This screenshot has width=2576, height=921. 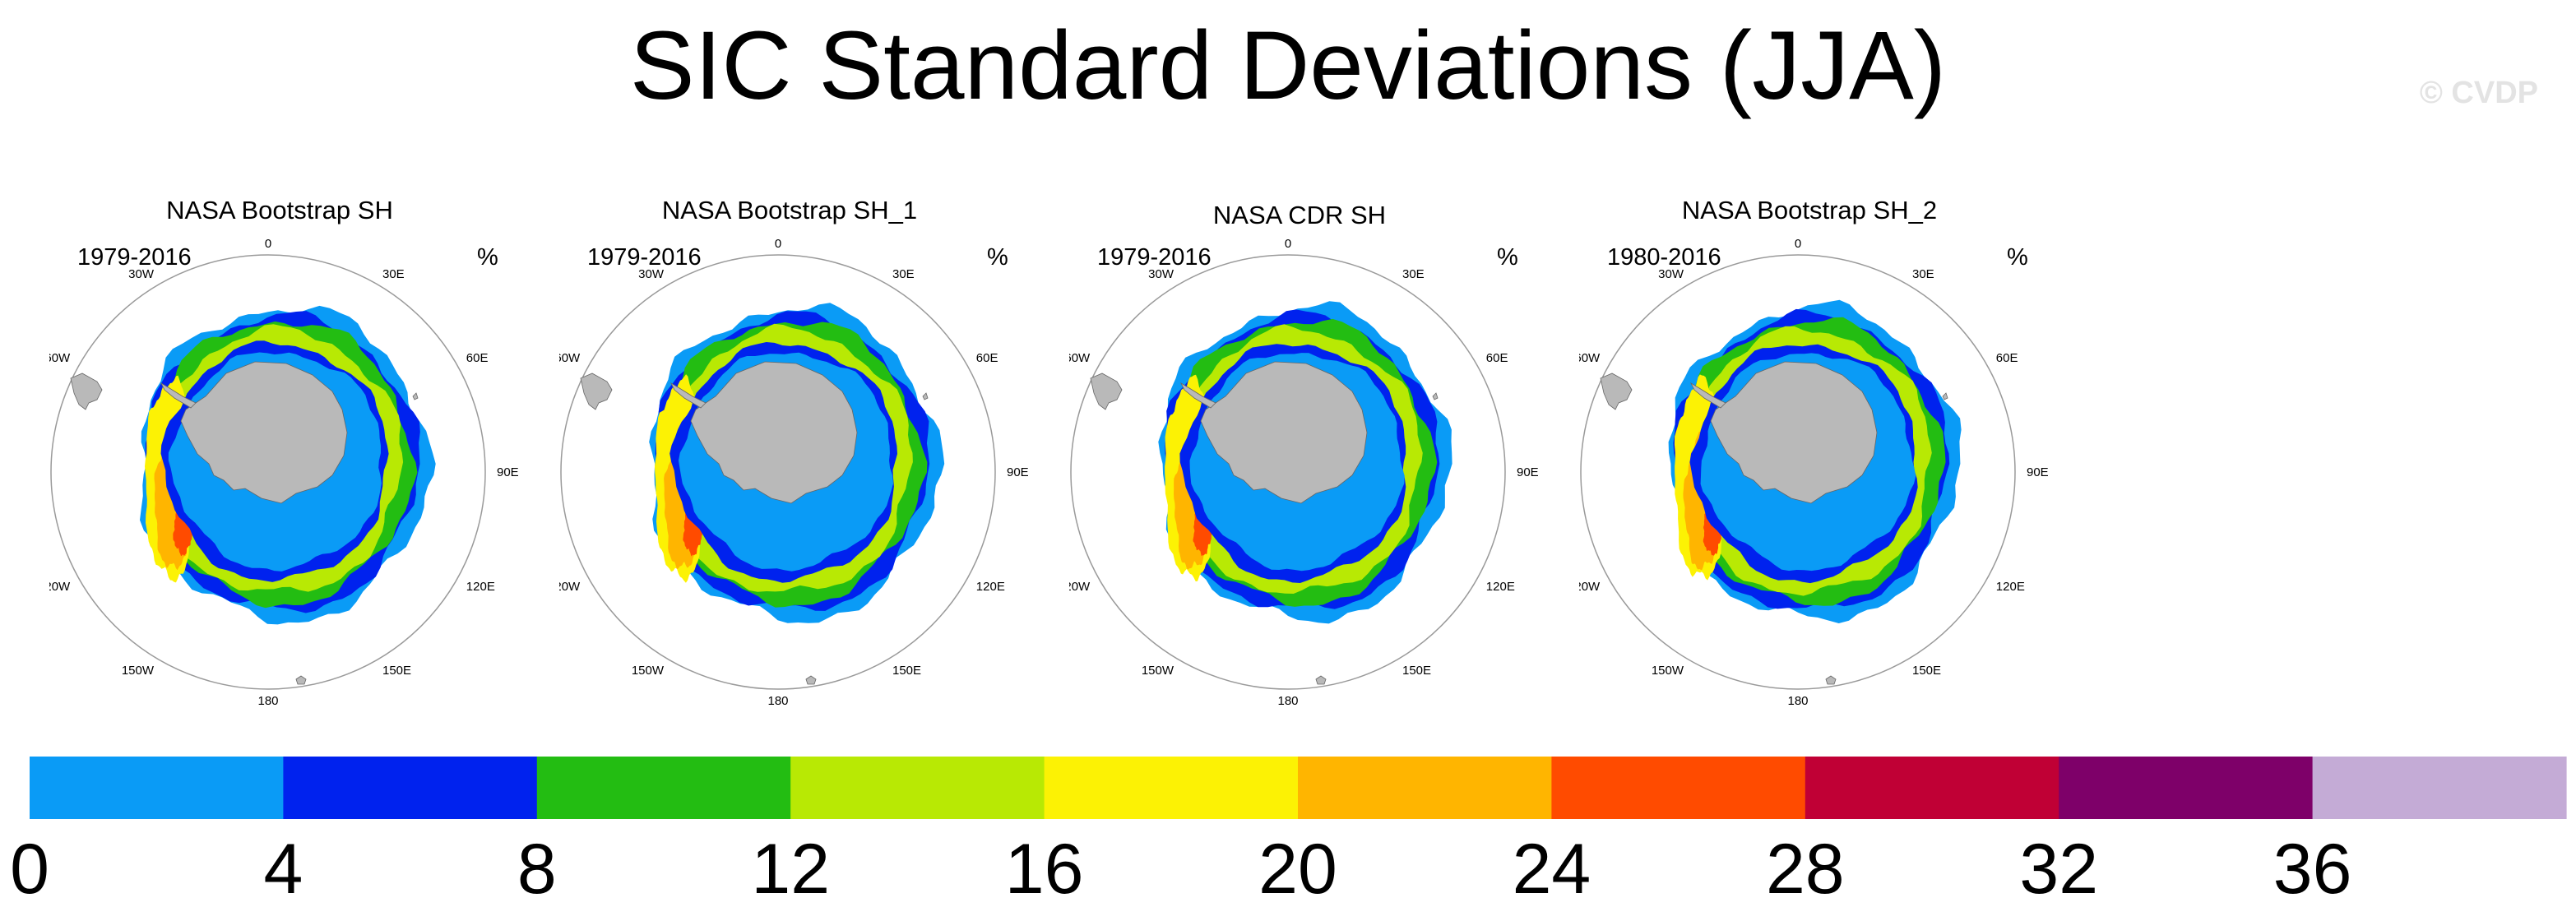 I want to click on colorbar-tick-label: 0, so click(x=30, y=870).